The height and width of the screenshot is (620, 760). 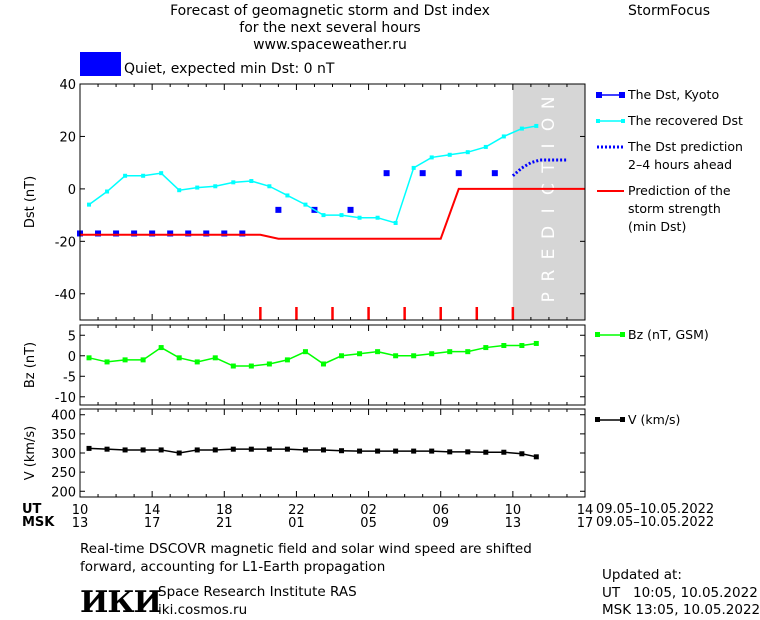 What do you see at coordinates (72, 336) in the screenshot?
I see `y-tick-label: 5` at bounding box center [72, 336].